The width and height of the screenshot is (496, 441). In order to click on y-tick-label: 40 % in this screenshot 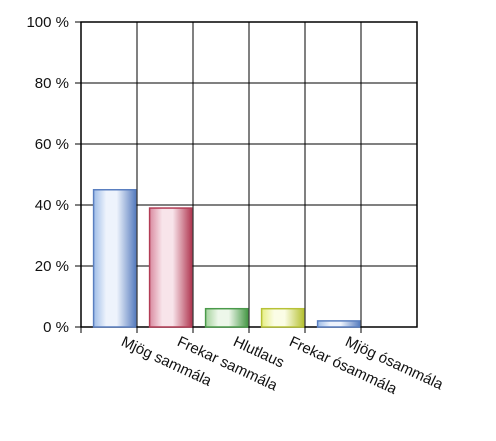, I will do `click(52, 205)`.